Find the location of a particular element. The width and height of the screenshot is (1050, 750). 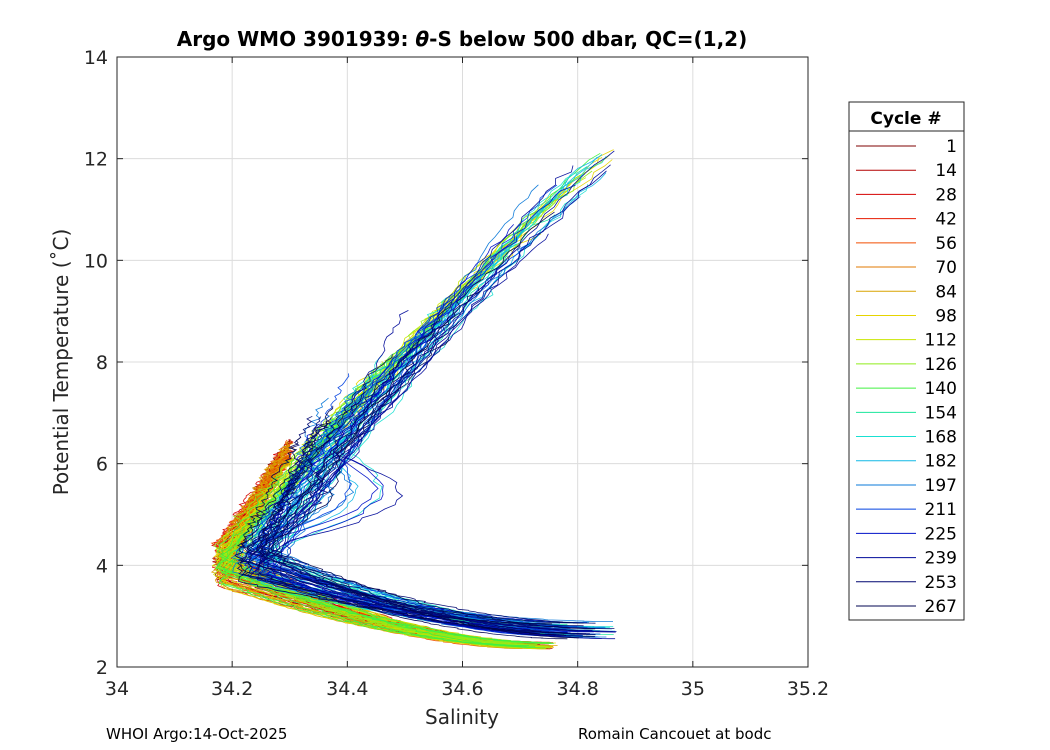

legend-label-28: 28 is located at coordinates (946, 195).